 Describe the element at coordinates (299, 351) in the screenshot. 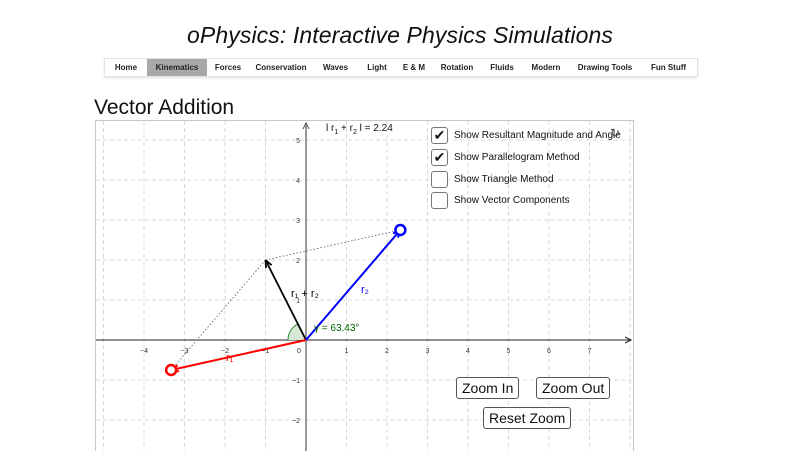

I see `svg-text: 0` at that location.